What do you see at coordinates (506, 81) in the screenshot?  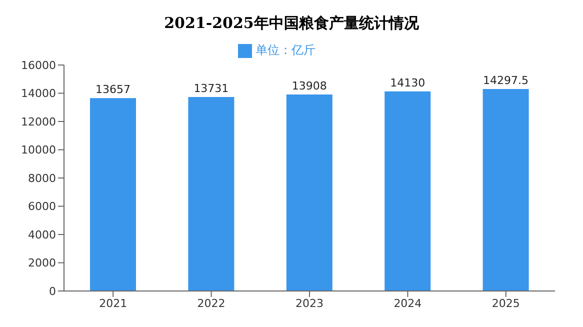 I see `data-label: 14297.5` at bounding box center [506, 81].